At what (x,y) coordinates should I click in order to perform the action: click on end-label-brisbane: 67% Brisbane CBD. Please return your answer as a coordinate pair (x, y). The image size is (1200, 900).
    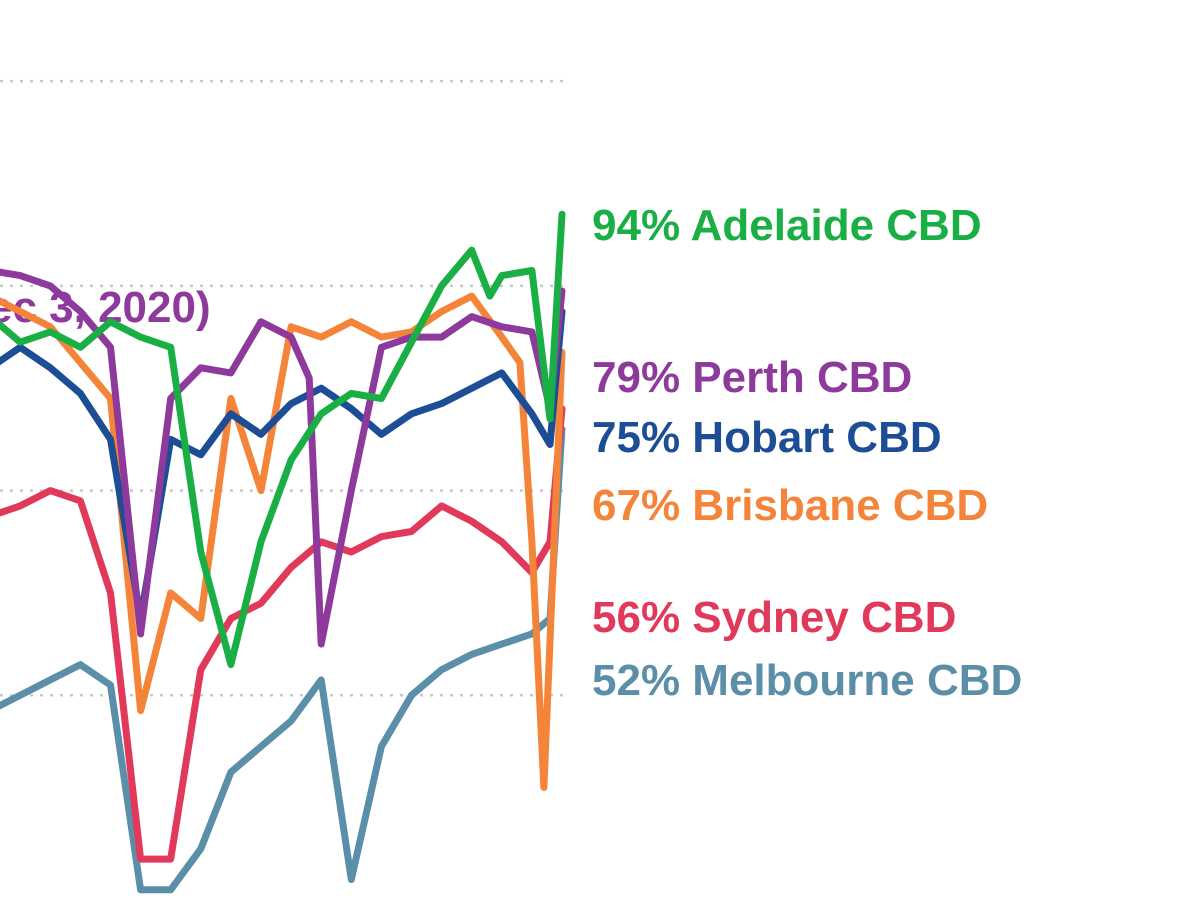
    Looking at the image, I should click on (790, 505).